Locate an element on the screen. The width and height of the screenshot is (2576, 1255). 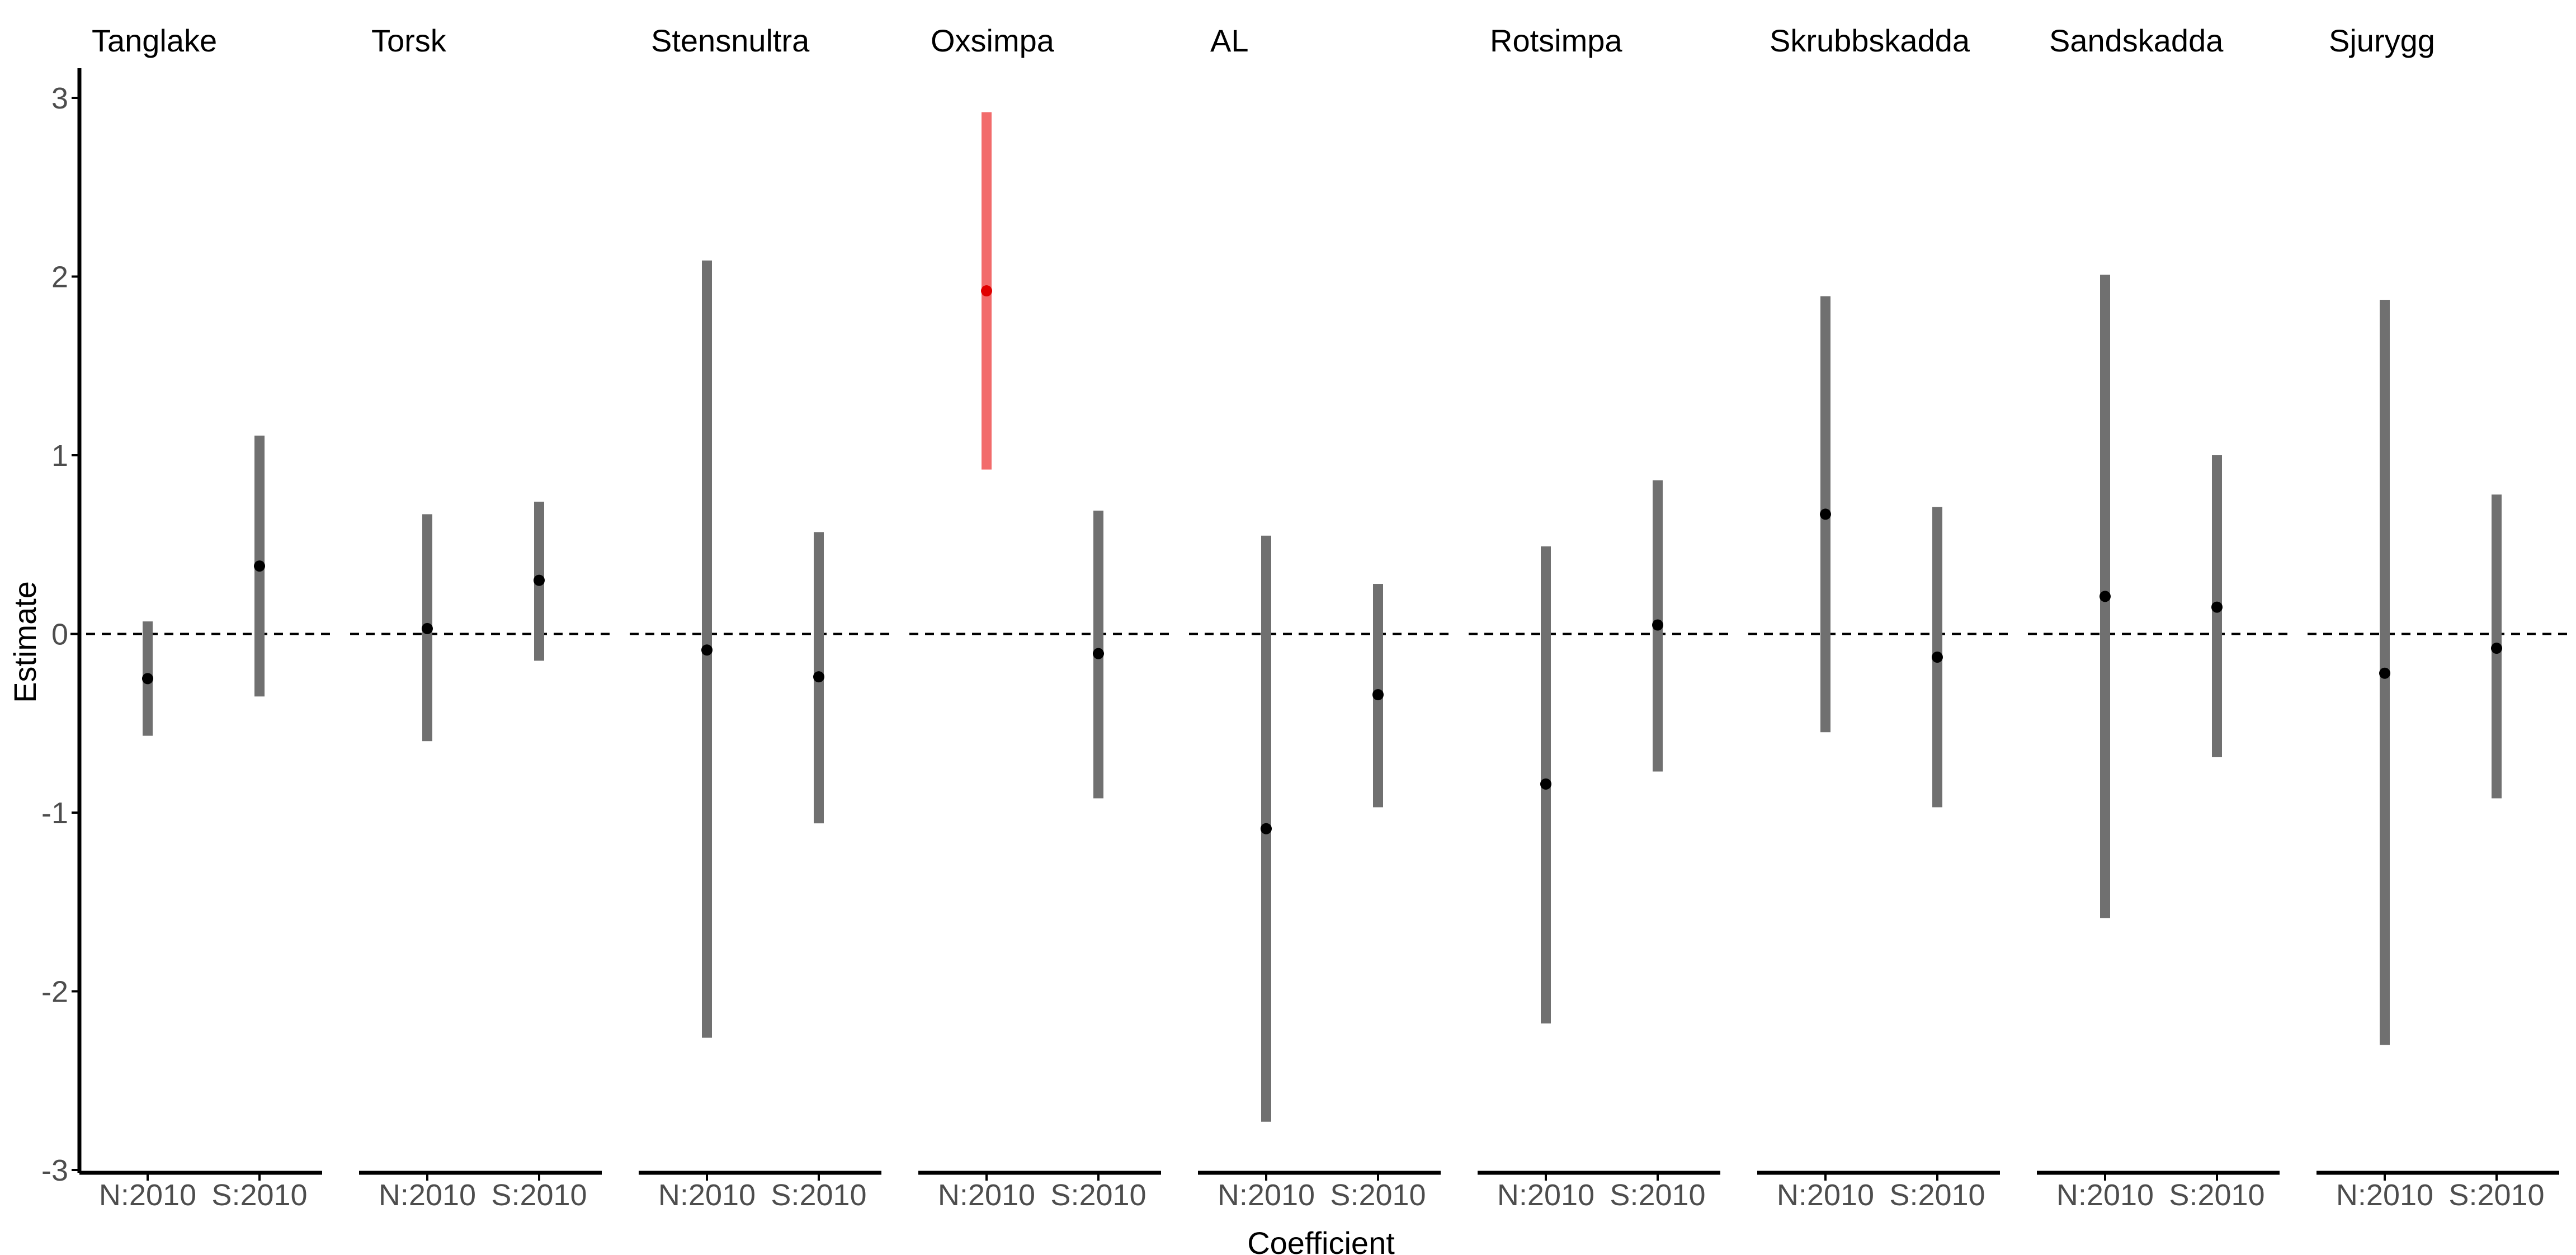
panel-title: Tanglake is located at coordinates (154, 41).